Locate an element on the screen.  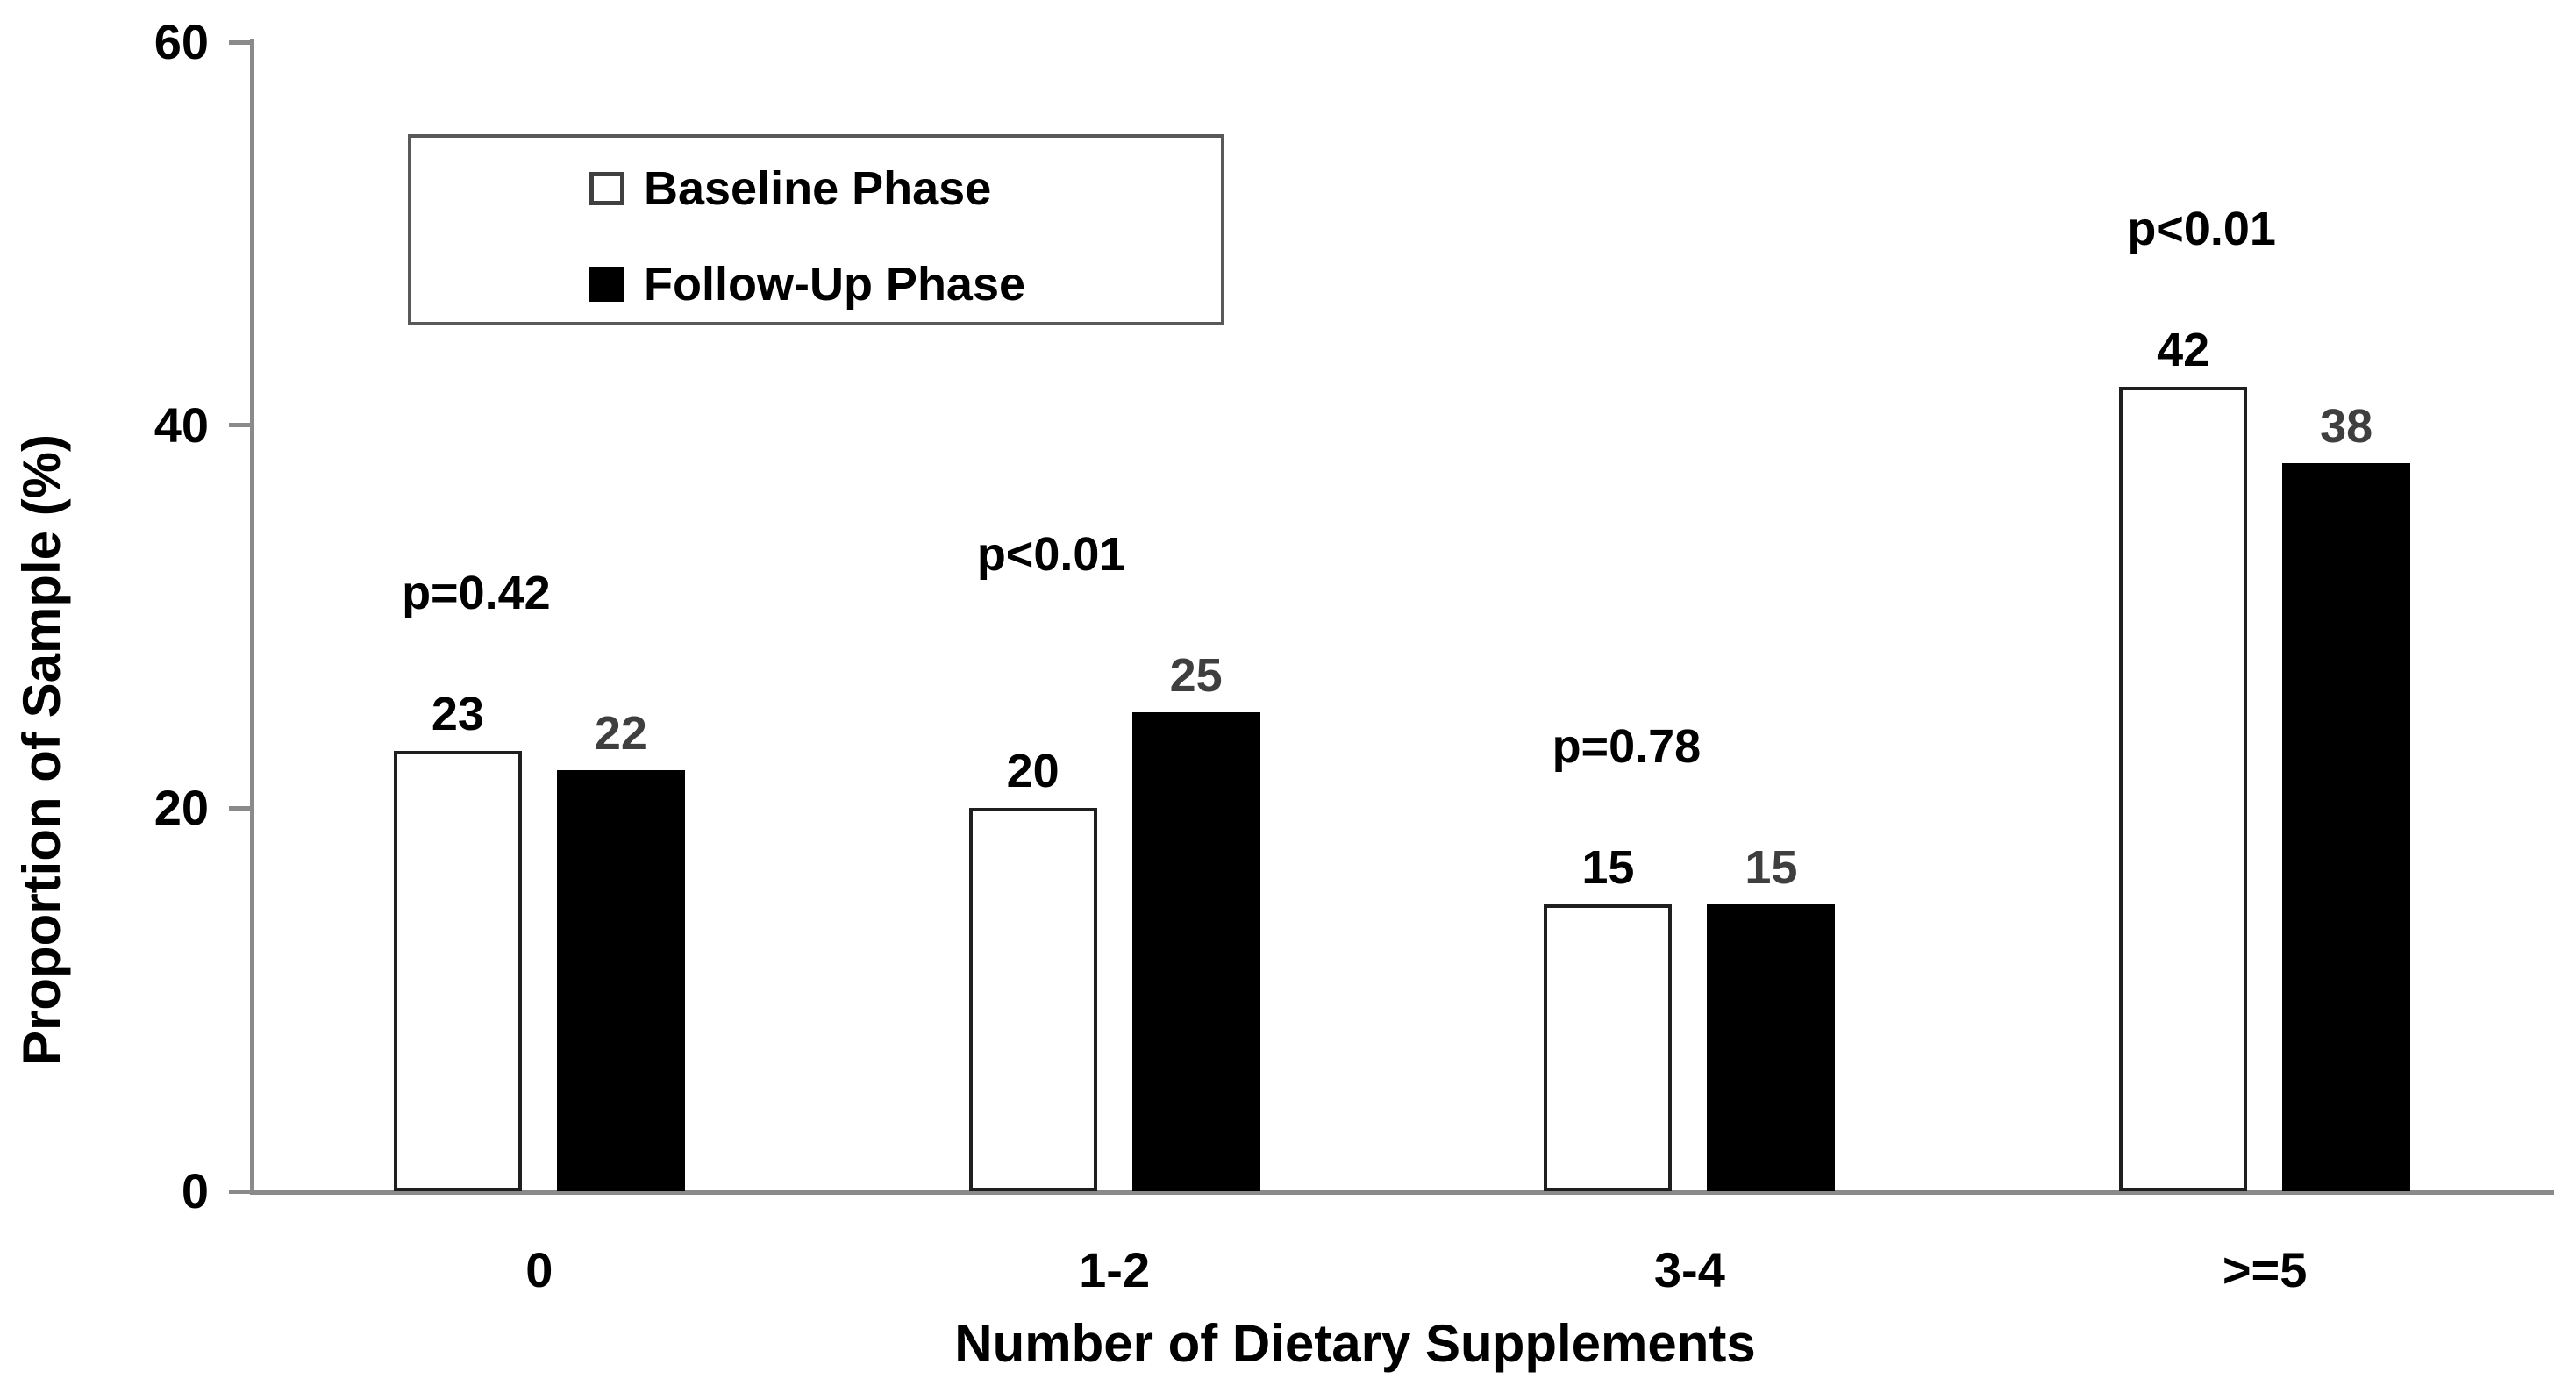
value-label-baseline-2: 15 is located at coordinates (1608, 867).